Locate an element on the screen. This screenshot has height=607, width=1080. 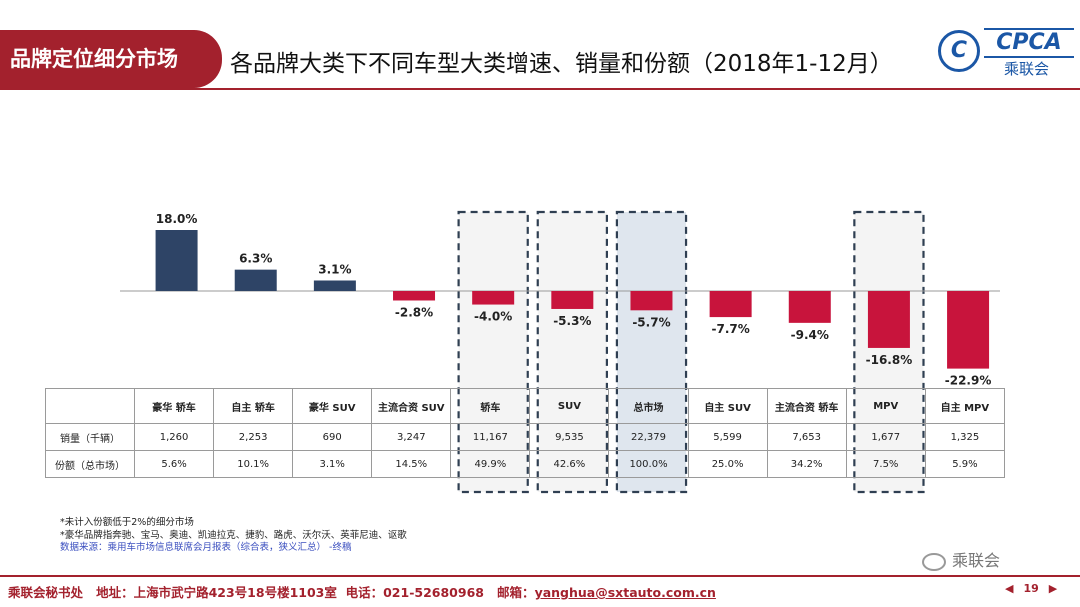
footer-email-link: yanghua@sxtauto.com.cn is located at coordinates (625, 592).